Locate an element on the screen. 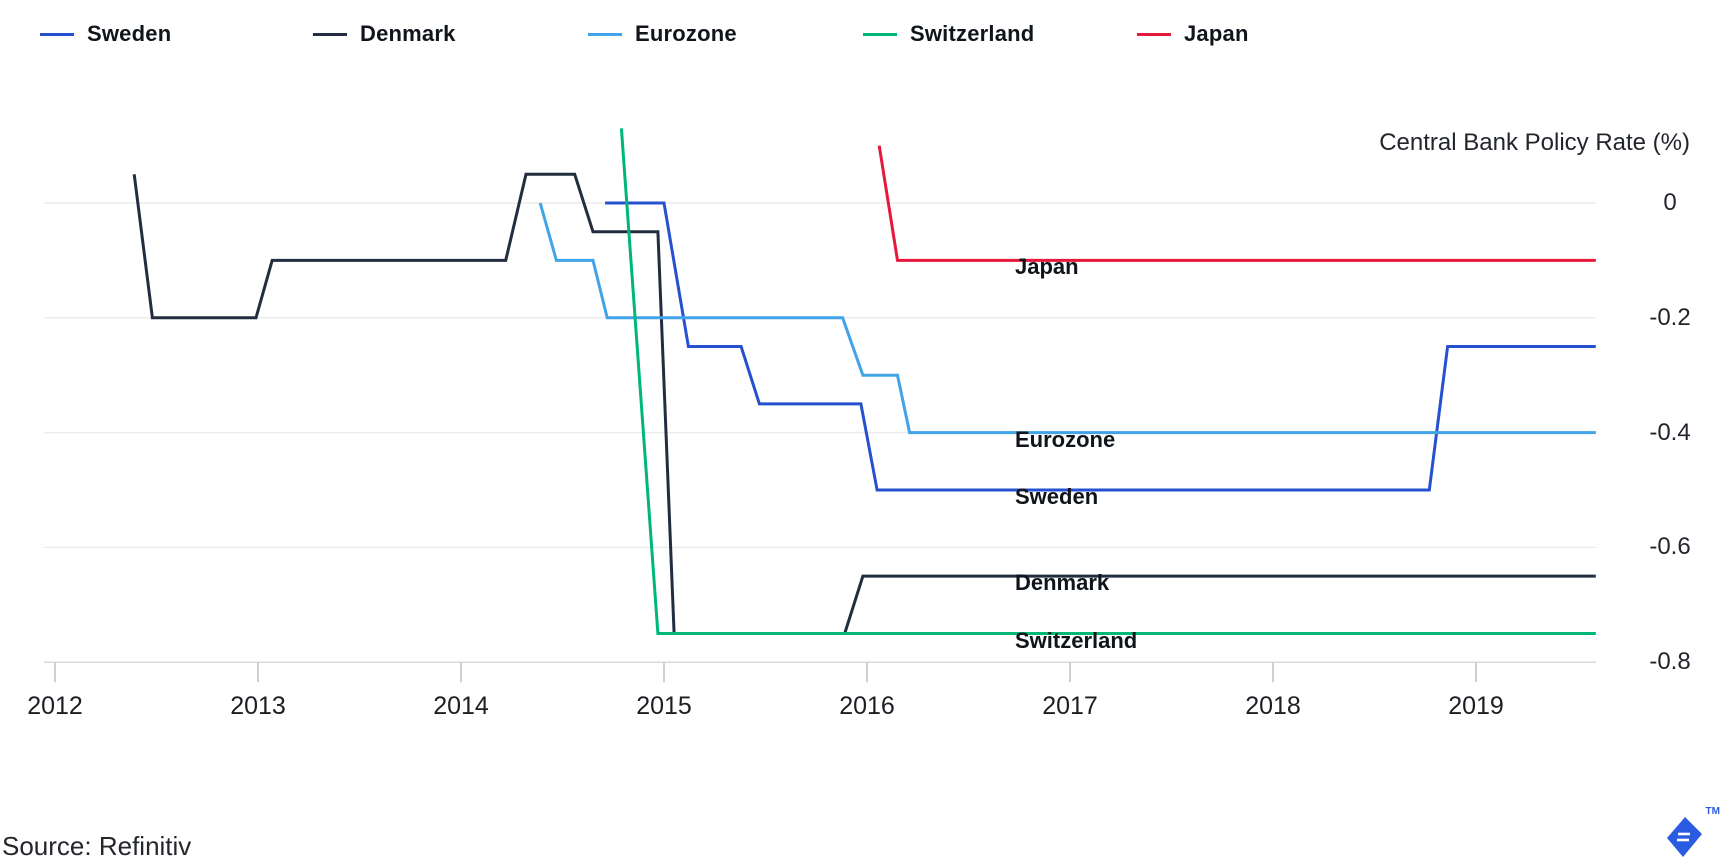 This screenshot has height=860, width=1720. x-tick-label-2019: 2019 is located at coordinates (1476, 706).